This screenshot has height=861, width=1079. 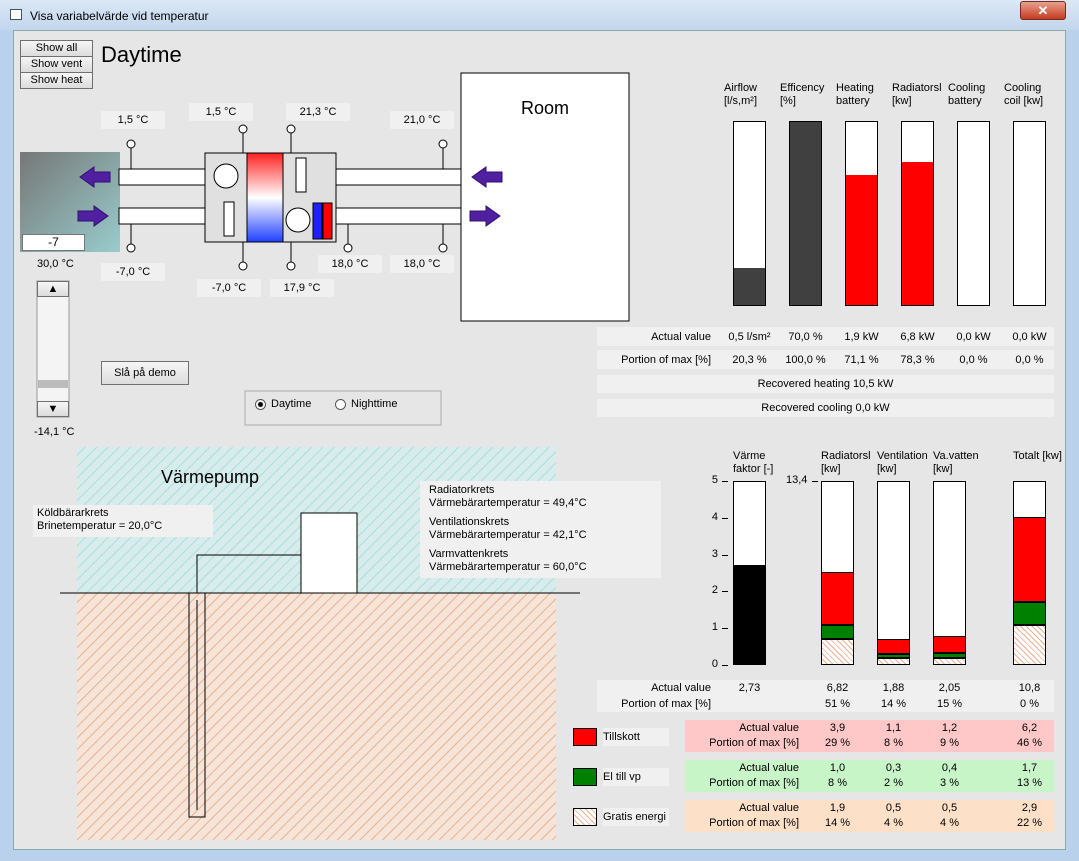 I want to click on cop-value: 2,73, so click(x=749, y=688).